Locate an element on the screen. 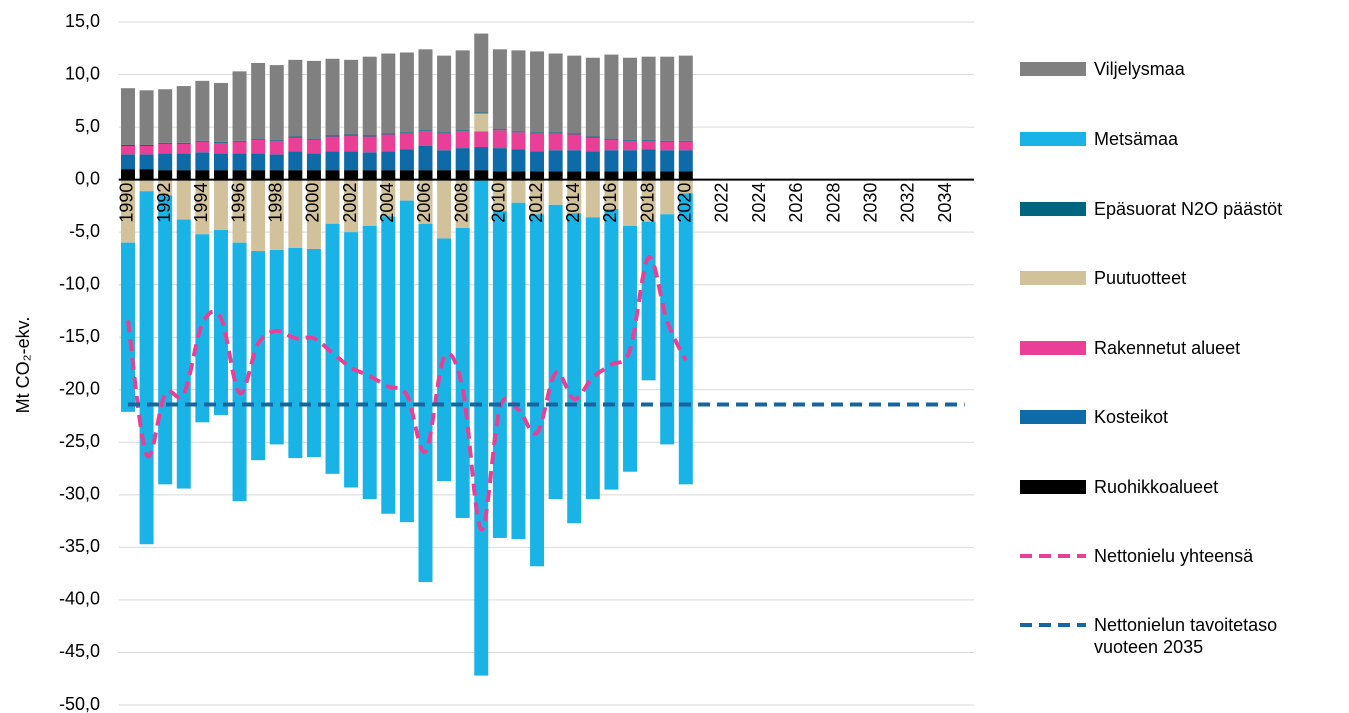 The width and height of the screenshot is (1349, 713). x-tick-label: 1998 is located at coordinates (275, 203).